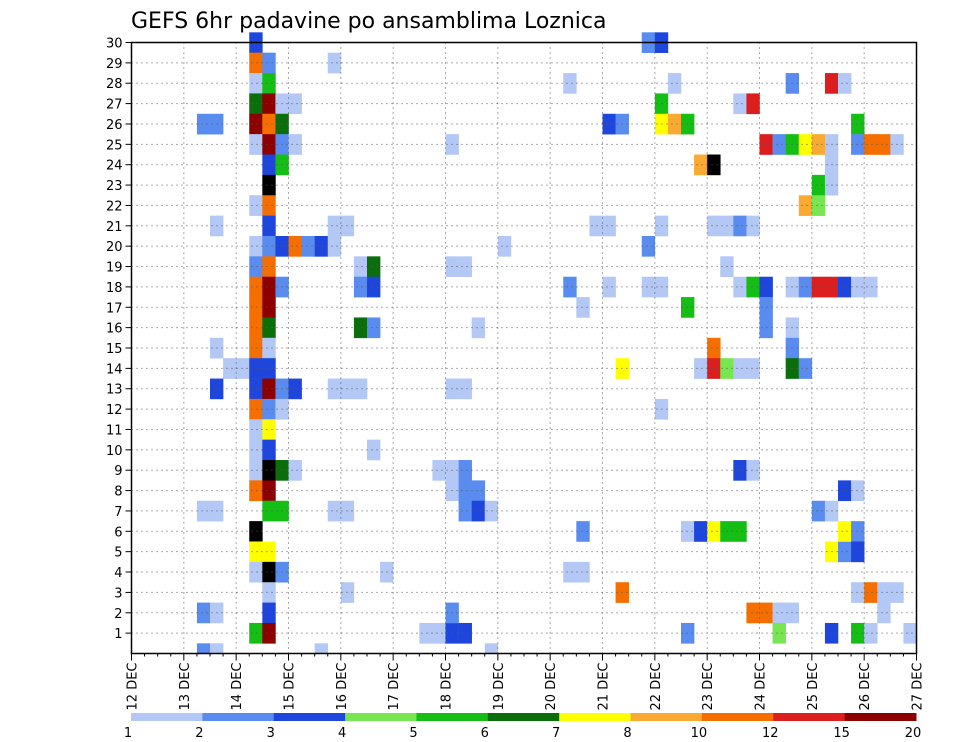  What do you see at coordinates (918, 687) in the screenshot?
I see `x-tick-label: 27 DEC` at bounding box center [918, 687].